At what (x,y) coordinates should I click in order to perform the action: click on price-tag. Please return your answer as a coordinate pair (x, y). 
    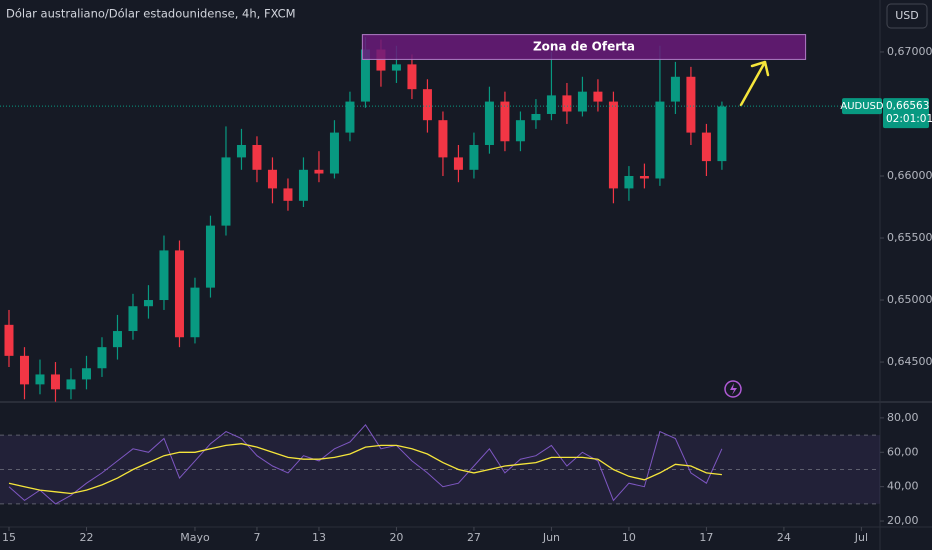
    Looking at the image, I should click on (906, 113).